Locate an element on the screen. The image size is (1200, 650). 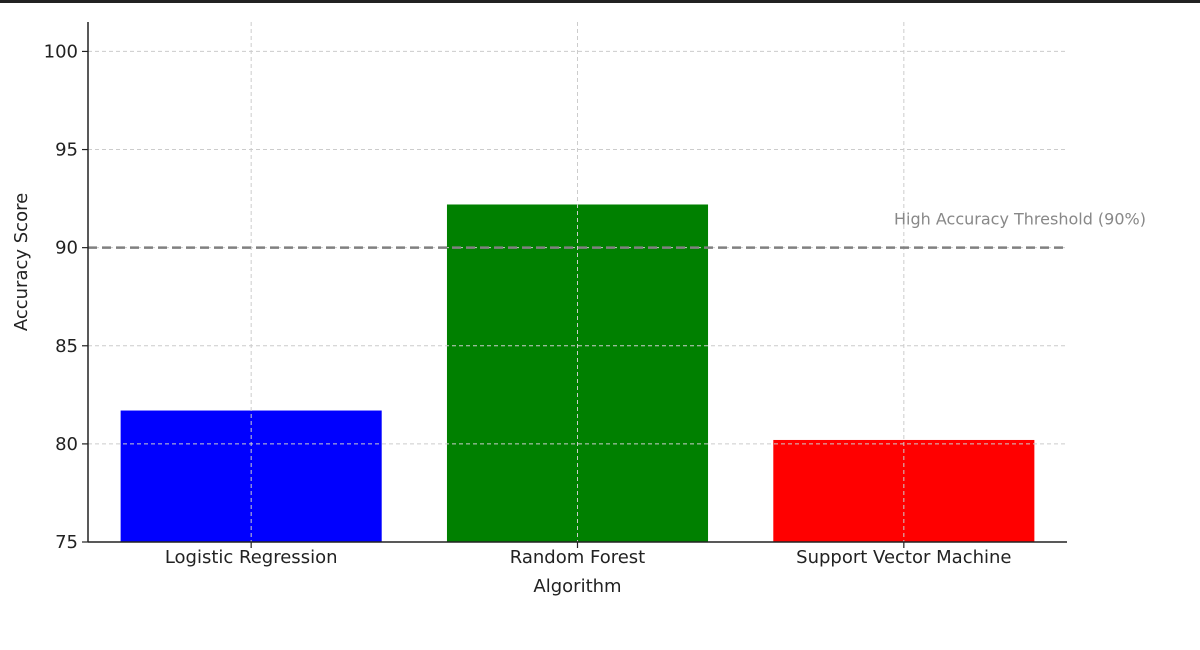
y-tick-label: 90 is located at coordinates (66, 248).